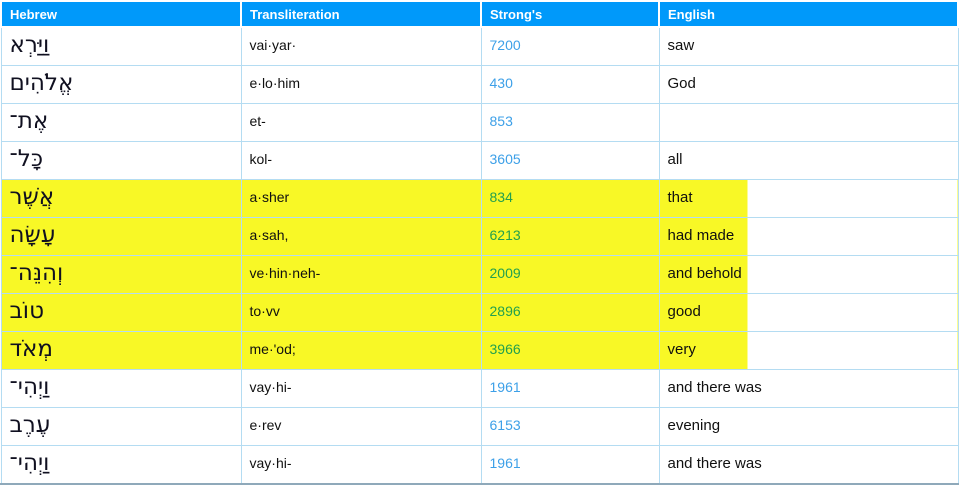 This screenshot has height=485, width=959. What do you see at coordinates (26, 159) in the screenshot?
I see `hebrew-word: כָּל־` at bounding box center [26, 159].